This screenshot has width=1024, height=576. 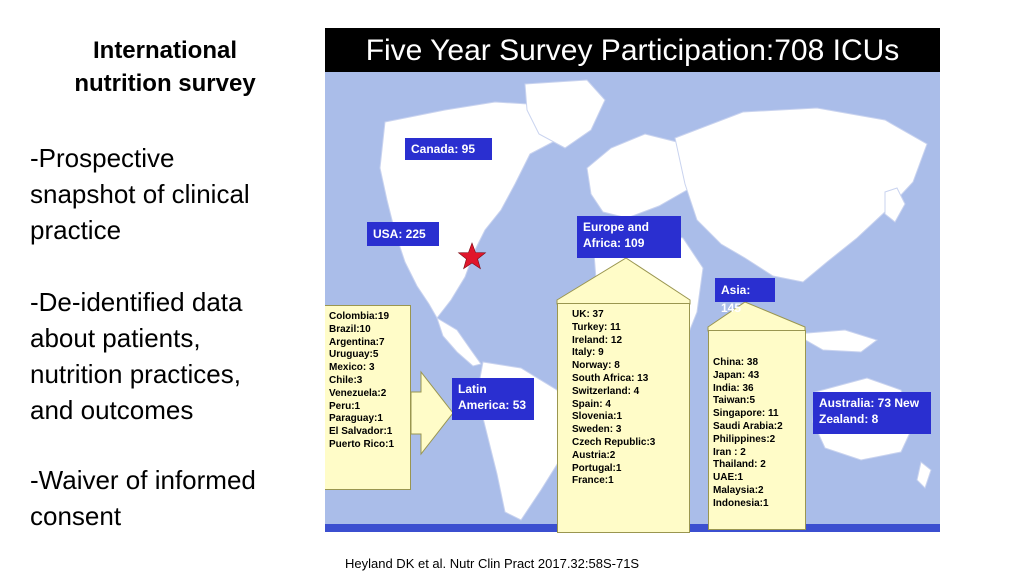 What do you see at coordinates (610, 378) in the screenshot?
I see `list-item: South Africa: 13` at bounding box center [610, 378].